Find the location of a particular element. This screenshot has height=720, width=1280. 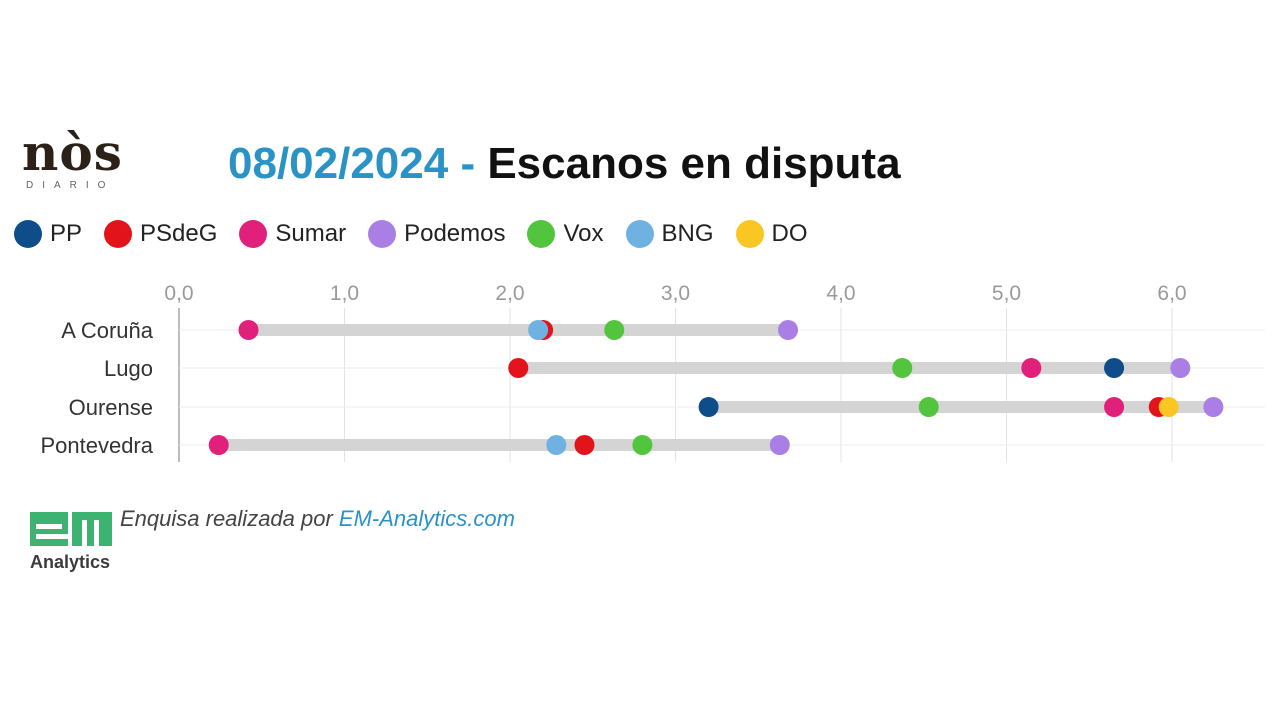

legend-label: BNG is located at coordinates (687, 233).